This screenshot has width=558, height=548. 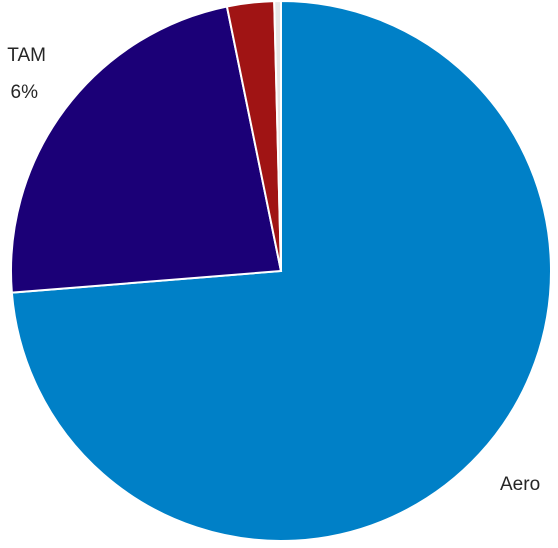 What do you see at coordinates (25, 92) in the screenshot?
I see `slice-value-tam: 6%` at bounding box center [25, 92].